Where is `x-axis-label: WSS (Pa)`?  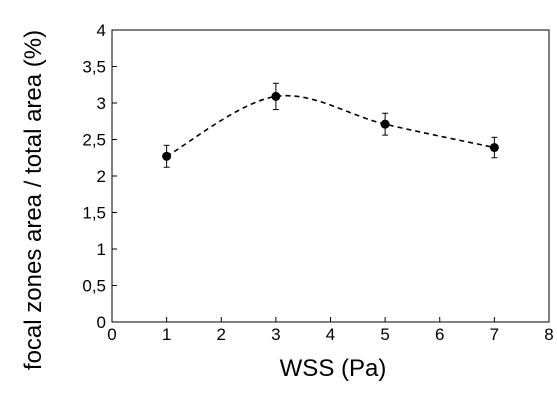 x-axis-label: WSS (Pa) is located at coordinates (333, 368).